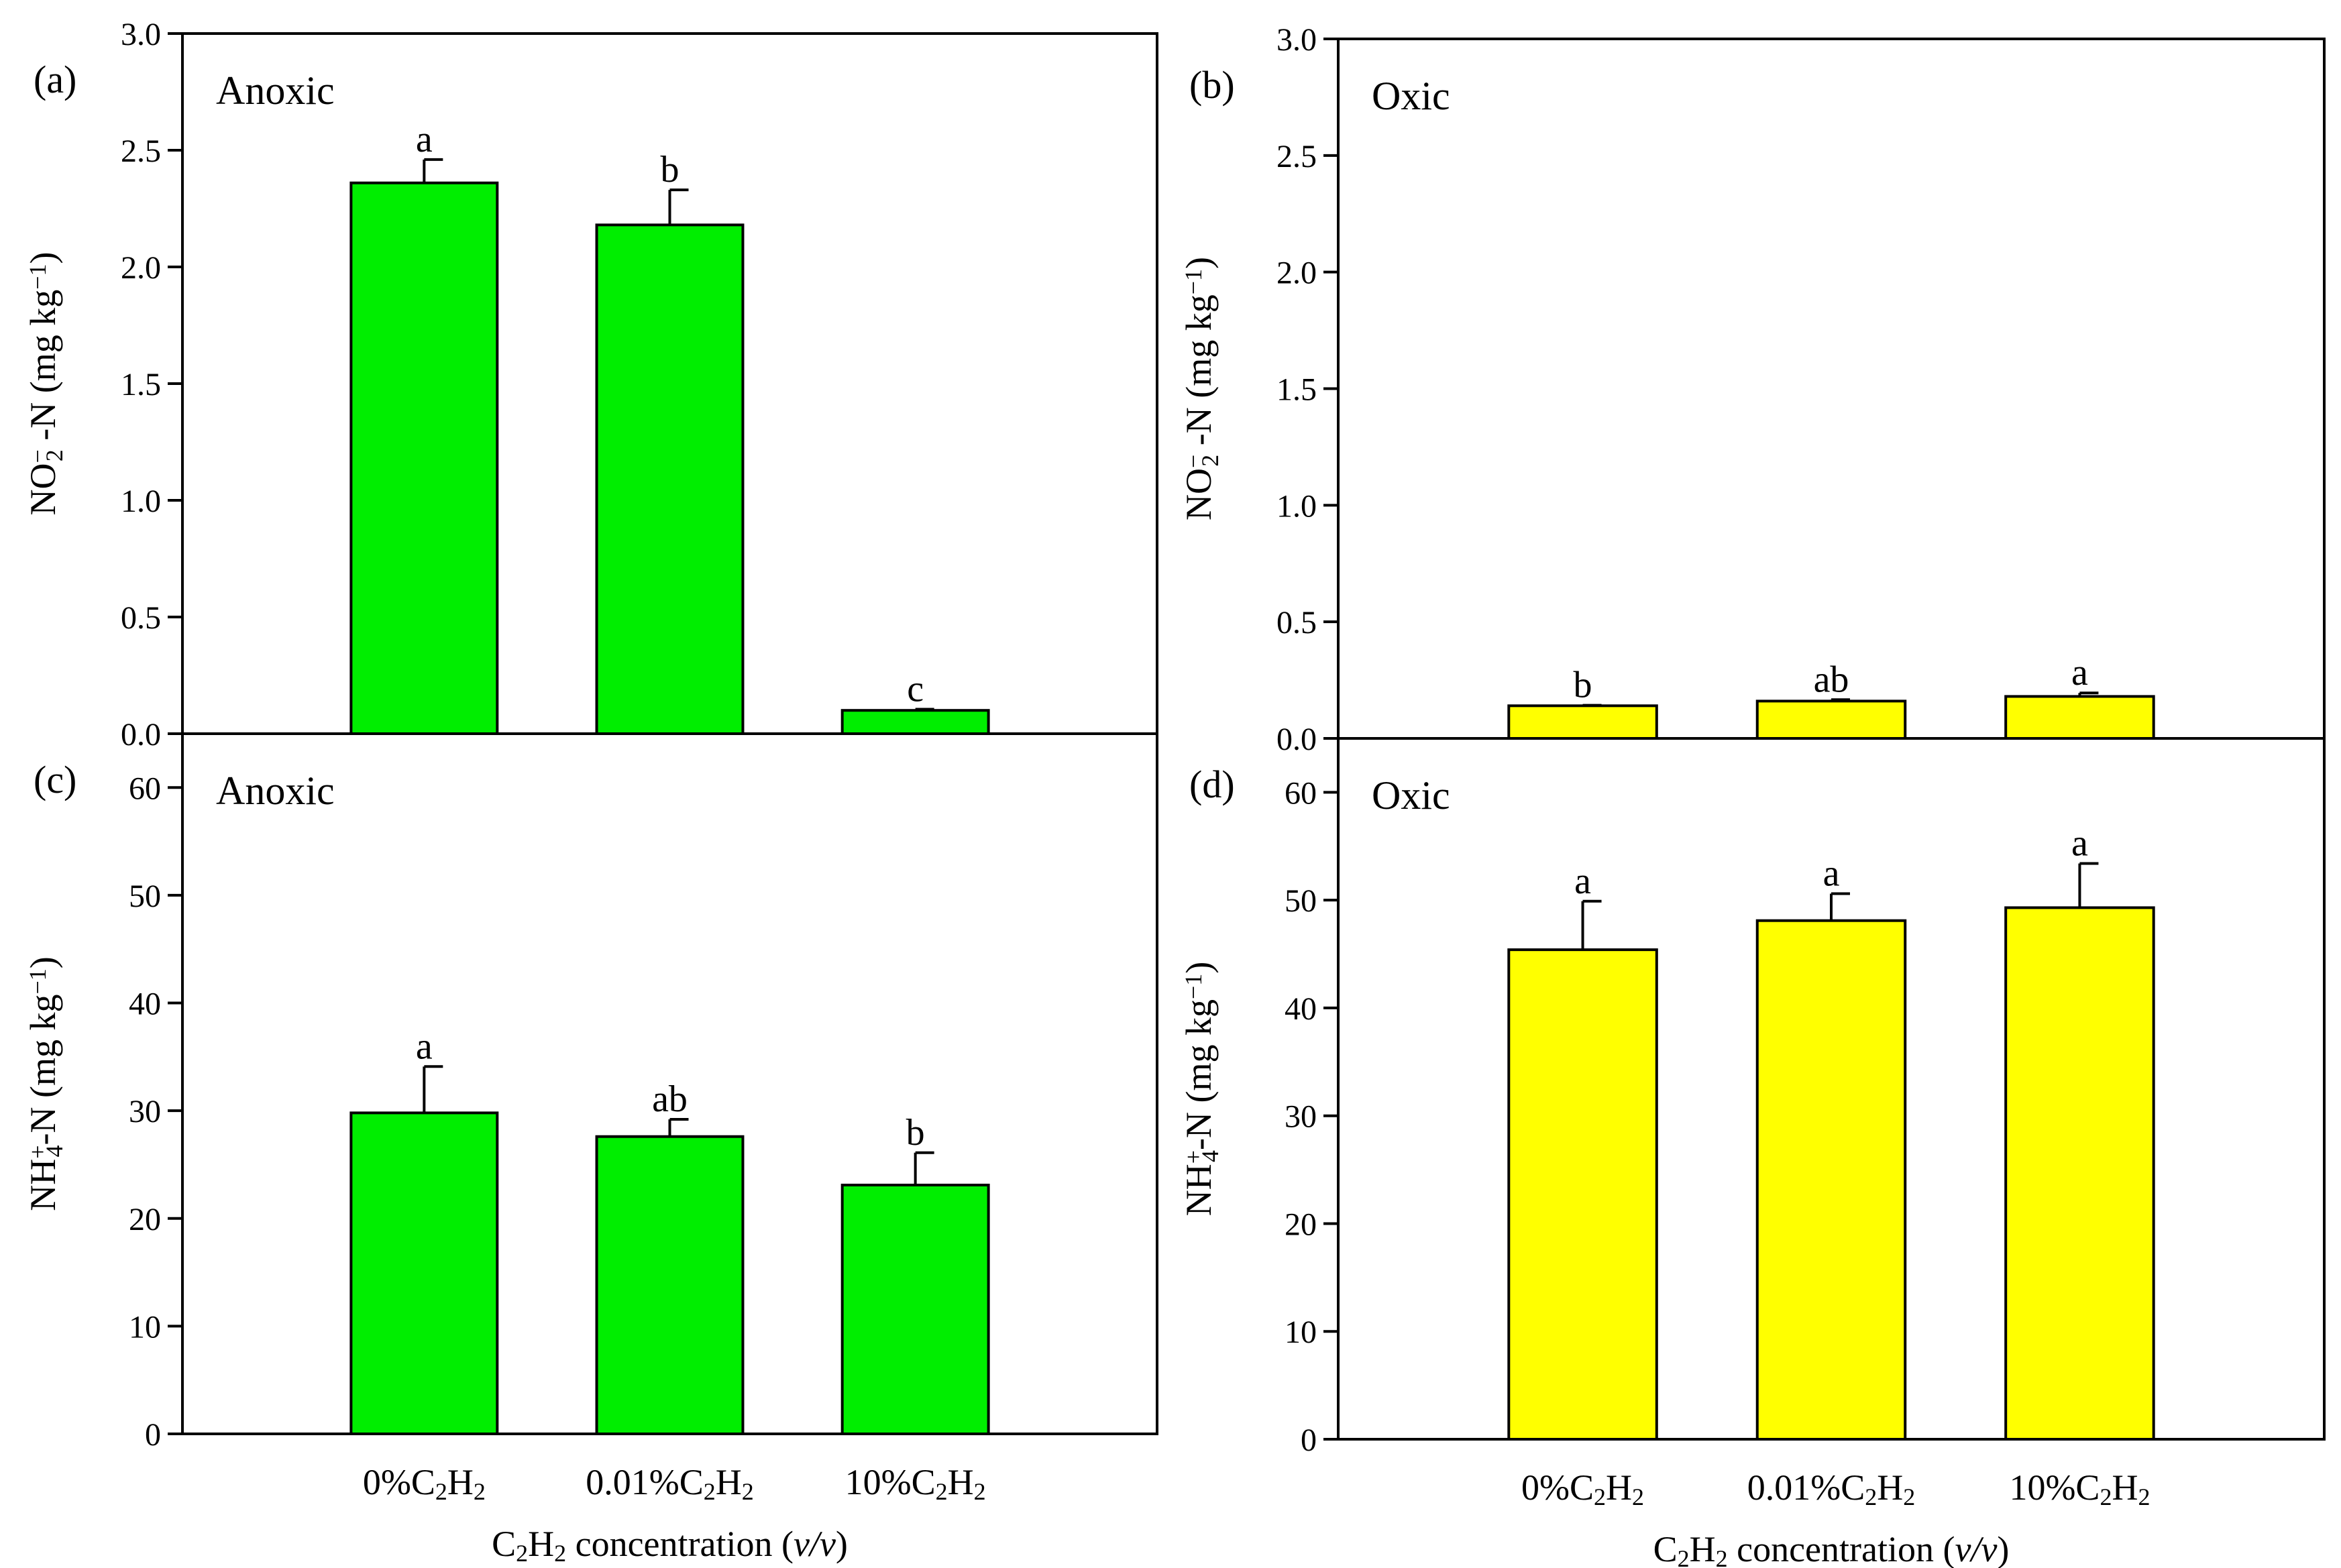 This screenshot has height=1568, width=2341. Describe the element at coordinates (1212, 85) in the screenshot. I see `panel-label: (b)` at that location.